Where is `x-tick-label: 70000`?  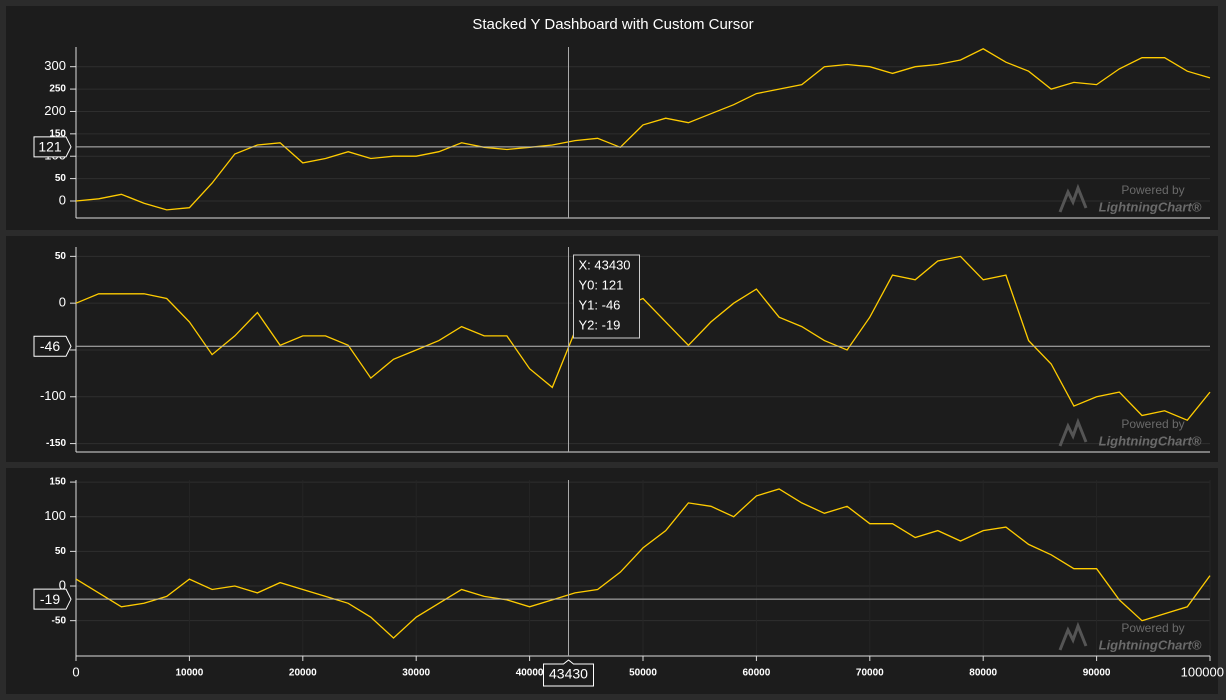
x-tick-label: 70000 is located at coordinates (870, 673).